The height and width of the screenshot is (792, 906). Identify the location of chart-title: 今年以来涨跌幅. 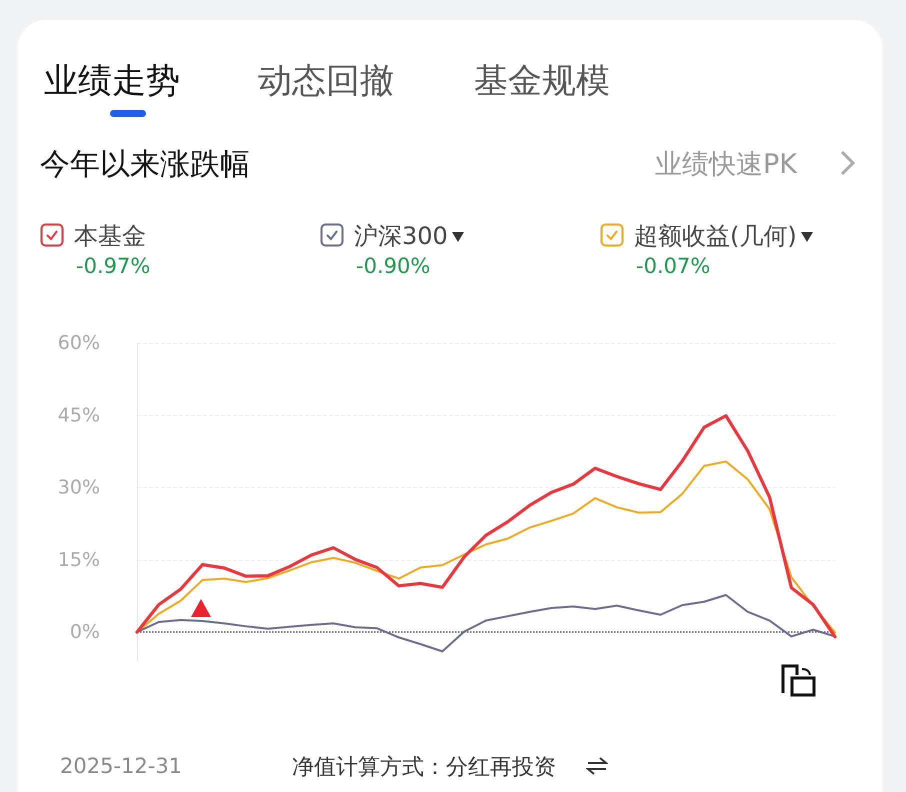
(145, 165).